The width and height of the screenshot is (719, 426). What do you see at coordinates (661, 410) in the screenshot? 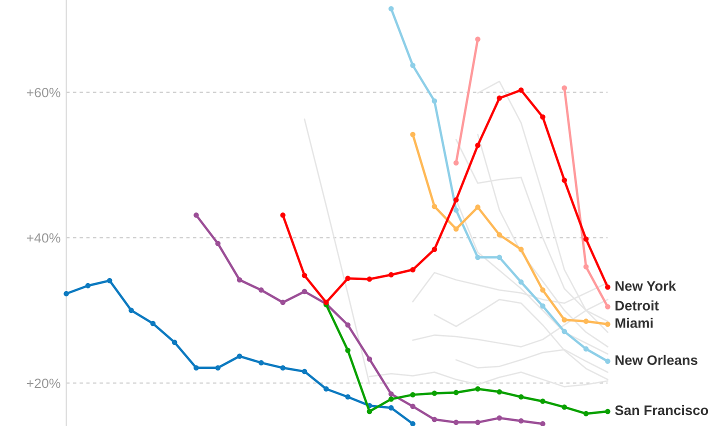
I see `series-label: San Francisco` at bounding box center [661, 410].